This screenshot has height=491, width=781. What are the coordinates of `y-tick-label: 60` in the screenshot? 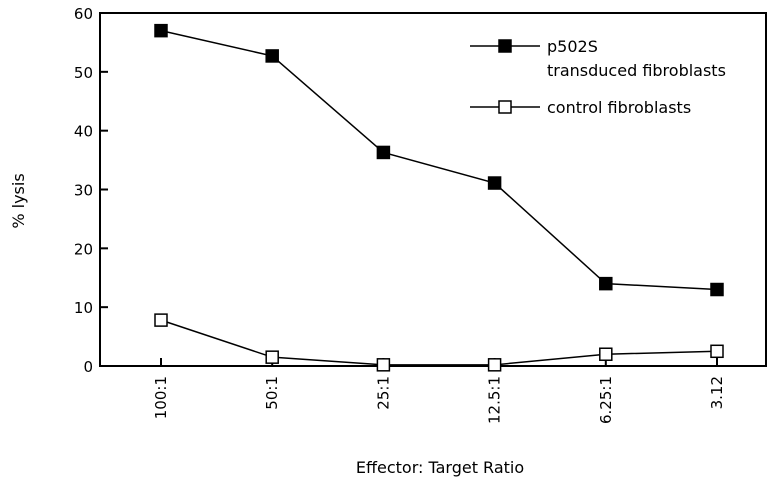 It's located at (83, 14).